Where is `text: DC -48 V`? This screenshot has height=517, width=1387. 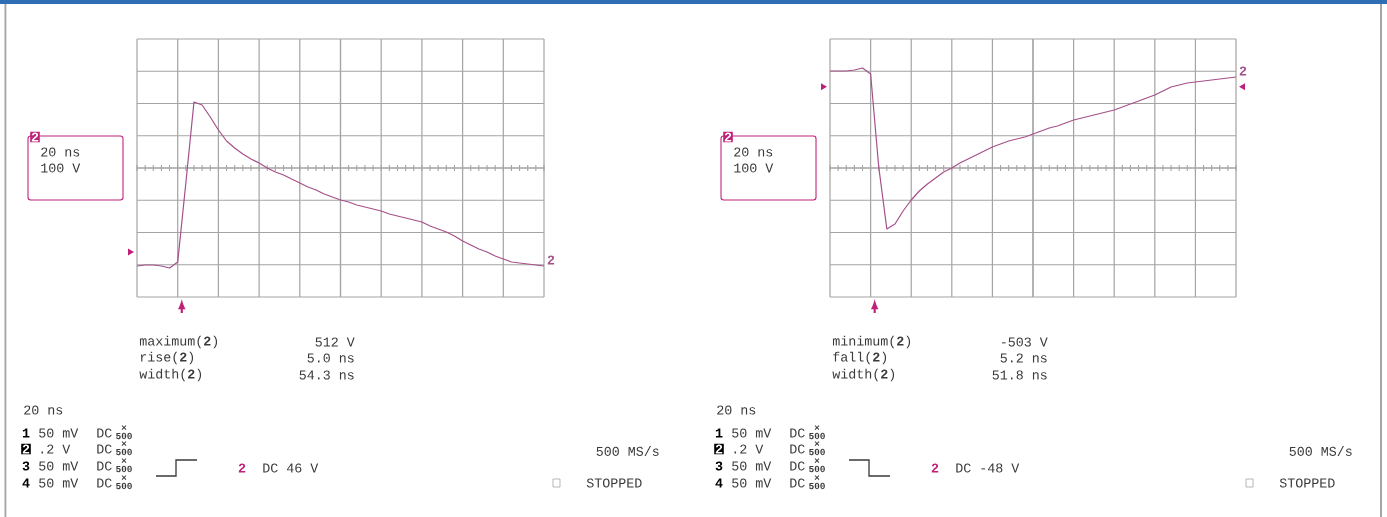
text: DC -48 V is located at coordinates (988, 468).